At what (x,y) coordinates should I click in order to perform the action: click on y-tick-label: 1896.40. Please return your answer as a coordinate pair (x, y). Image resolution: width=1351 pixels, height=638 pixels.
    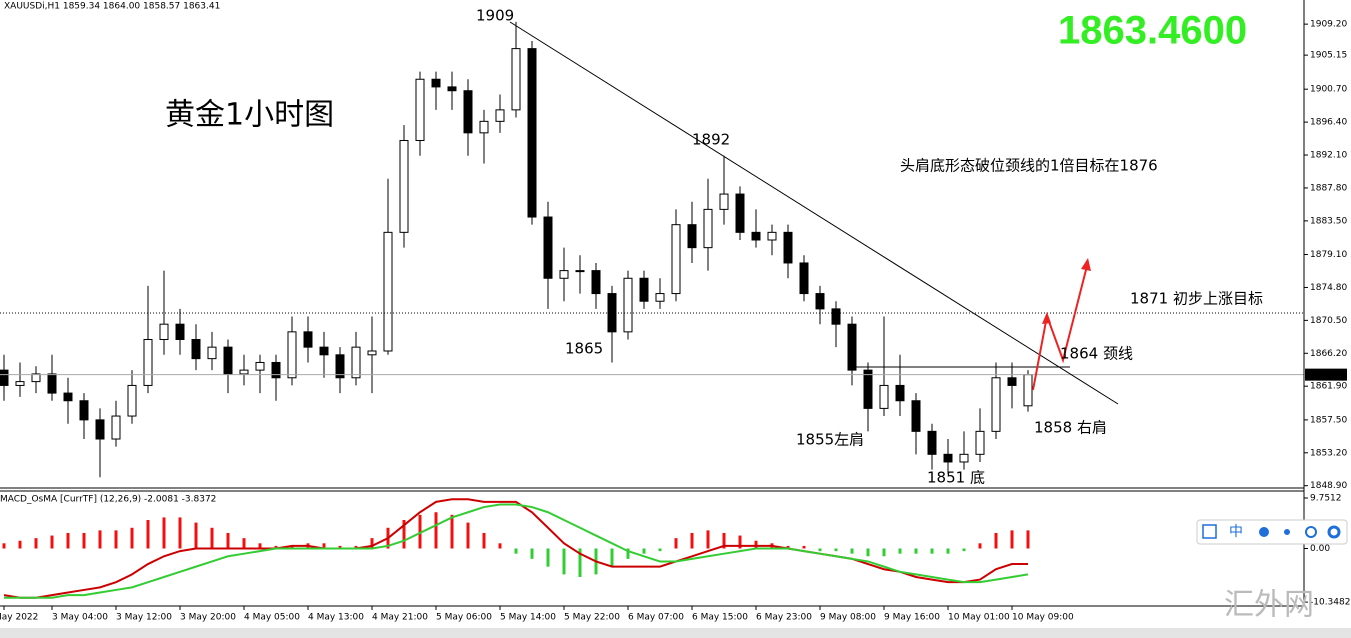
    Looking at the image, I should click on (1328, 123).